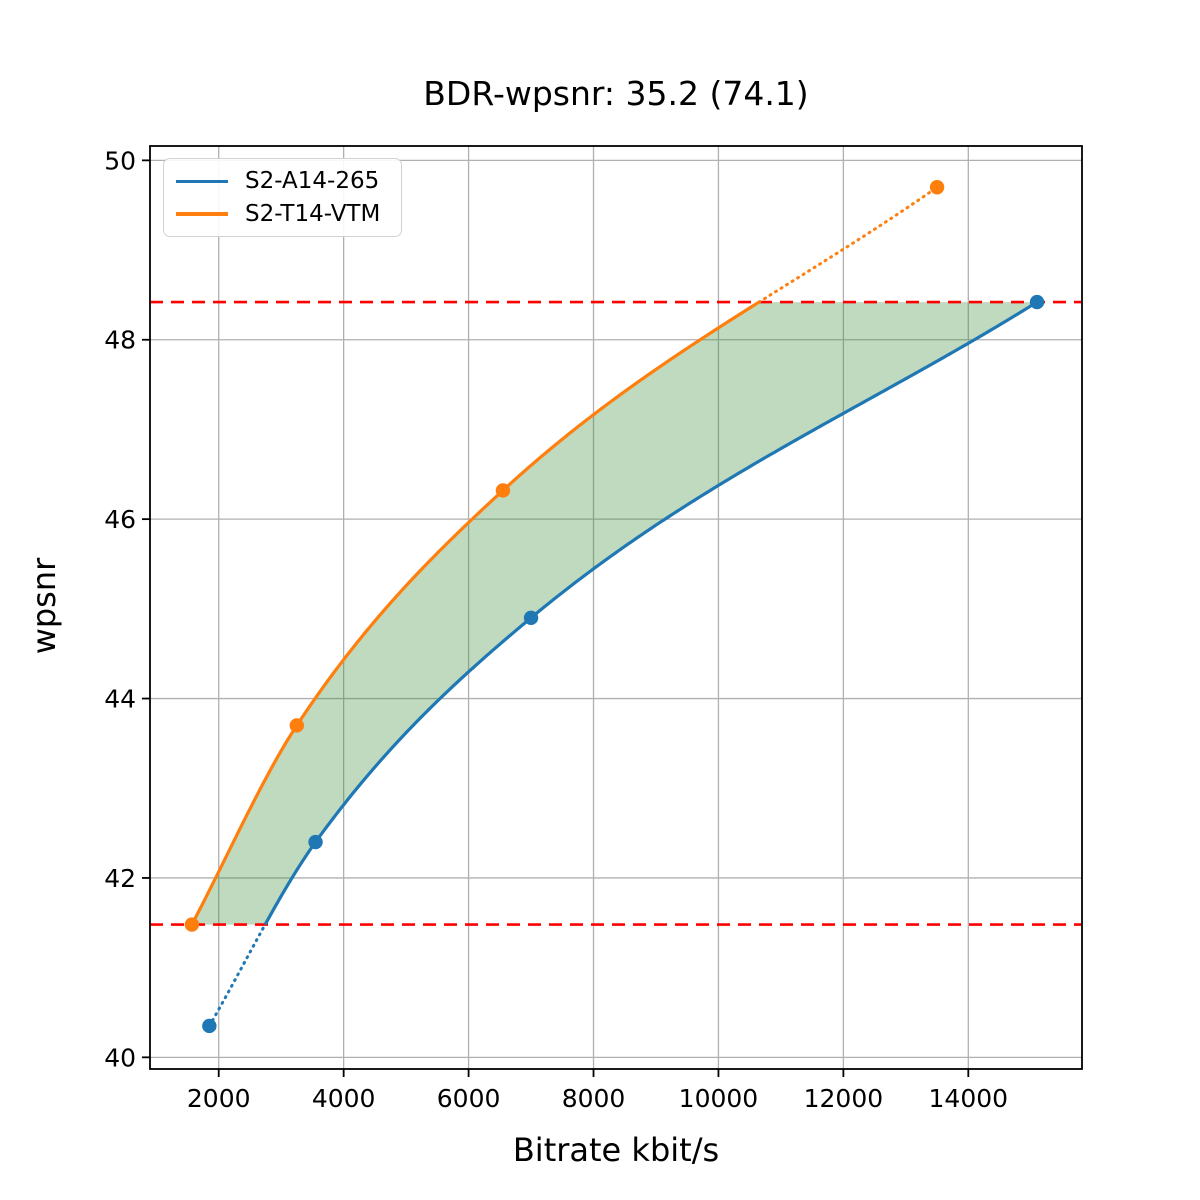 This screenshot has width=1200, height=1200. Describe the element at coordinates (120, 1057) in the screenshot. I see `y-tick-label: 40` at that location.